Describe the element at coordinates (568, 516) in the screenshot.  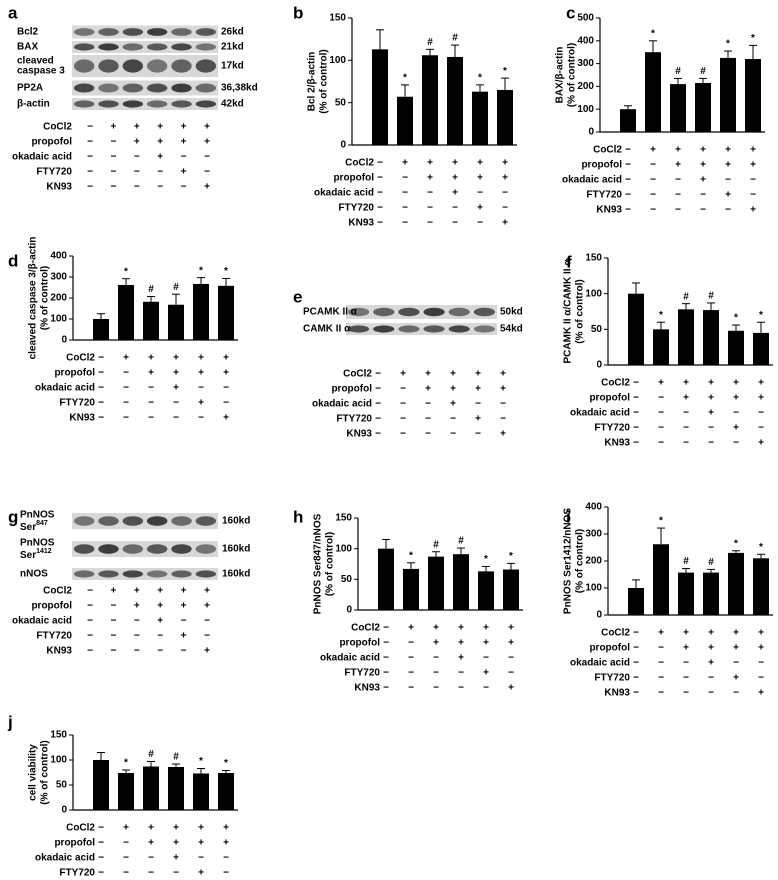
I see `panel-letter: i` at that location.